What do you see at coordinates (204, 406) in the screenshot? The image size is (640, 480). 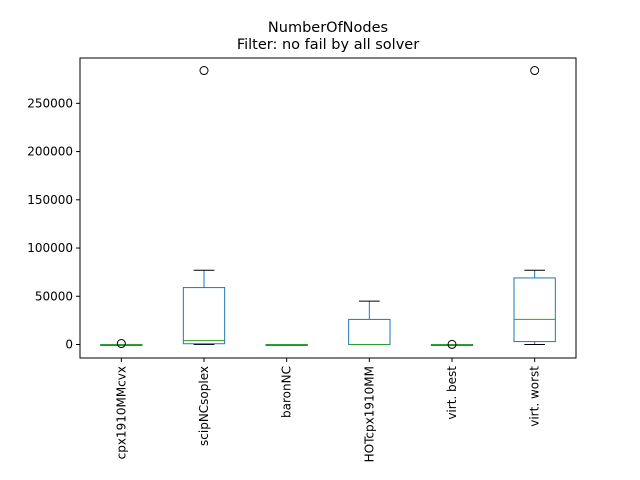 I see `x-tick-label: scipNCsoplex` at bounding box center [204, 406].